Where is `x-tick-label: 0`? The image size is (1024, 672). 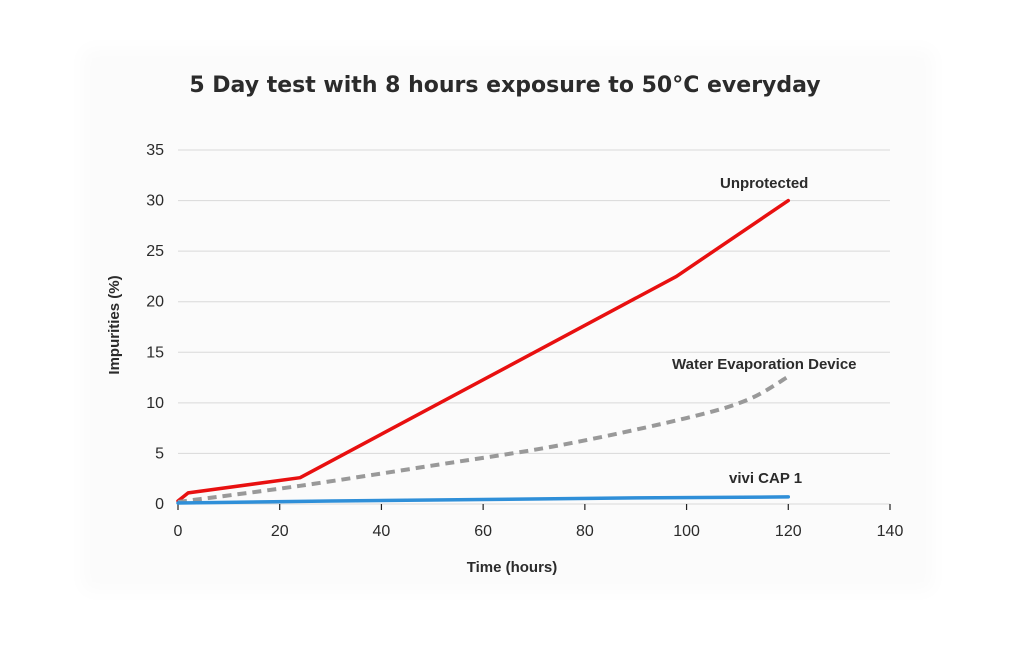 x-tick-label: 0 is located at coordinates (178, 531).